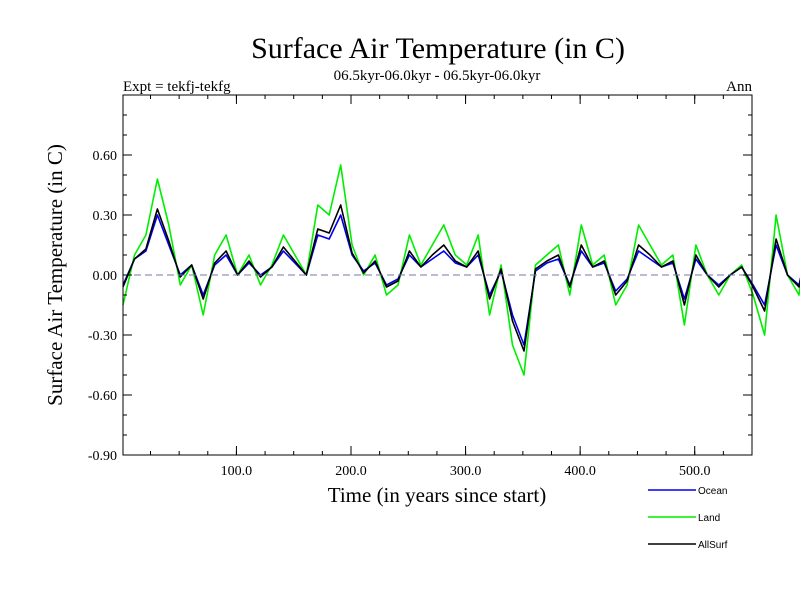  What do you see at coordinates (177, 87) in the screenshot?
I see `experiment-label: Expt = tekfj-tekfg` at bounding box center [177, 87].